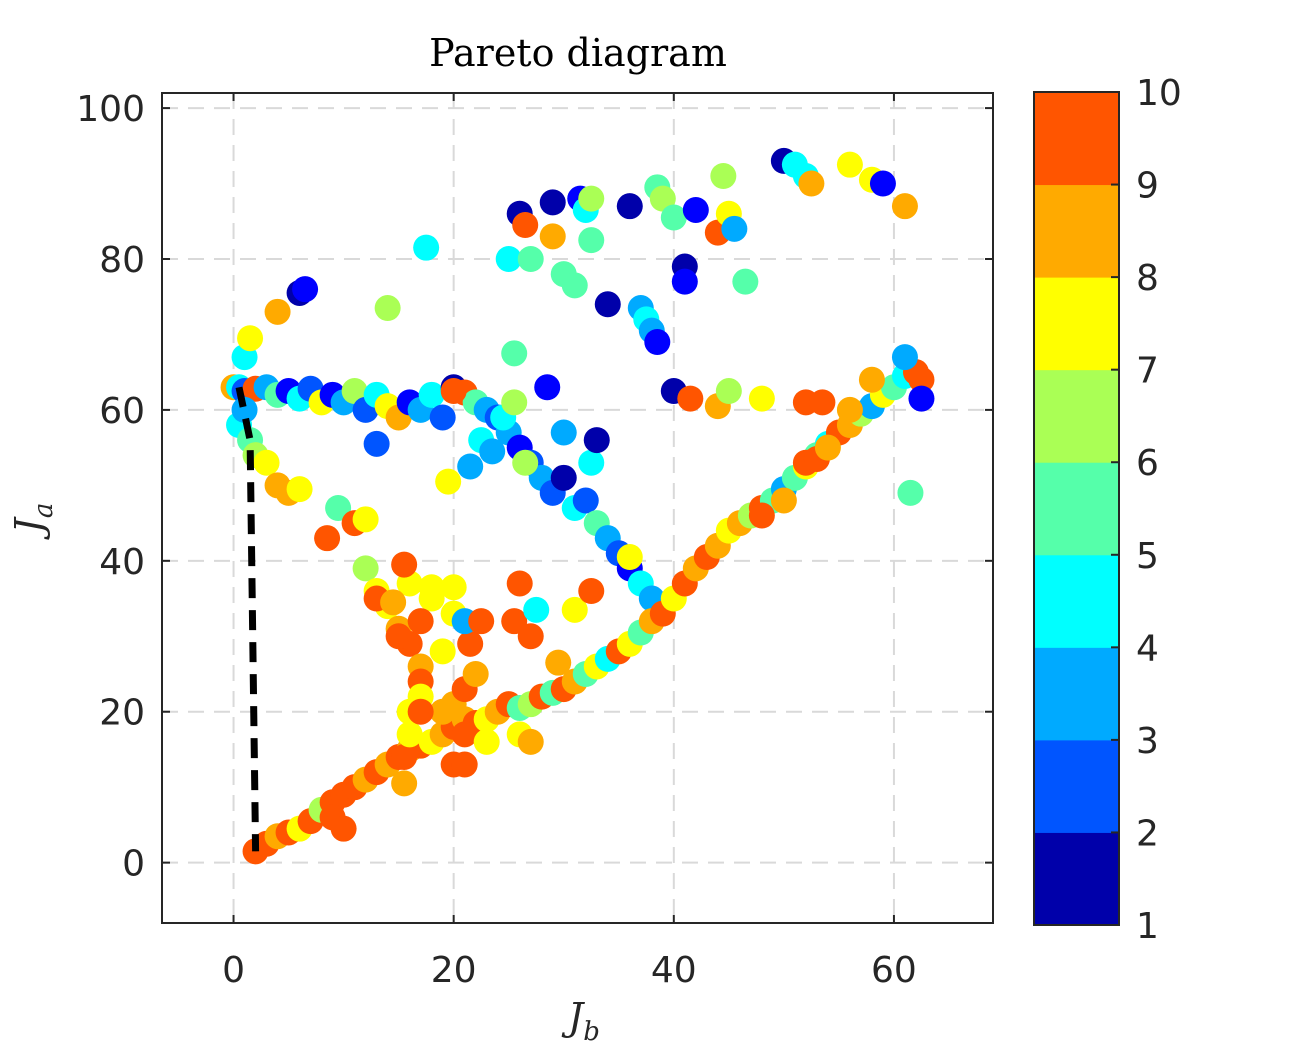  I want to click on chart-title: Pareto diagram, so click(578, 53).